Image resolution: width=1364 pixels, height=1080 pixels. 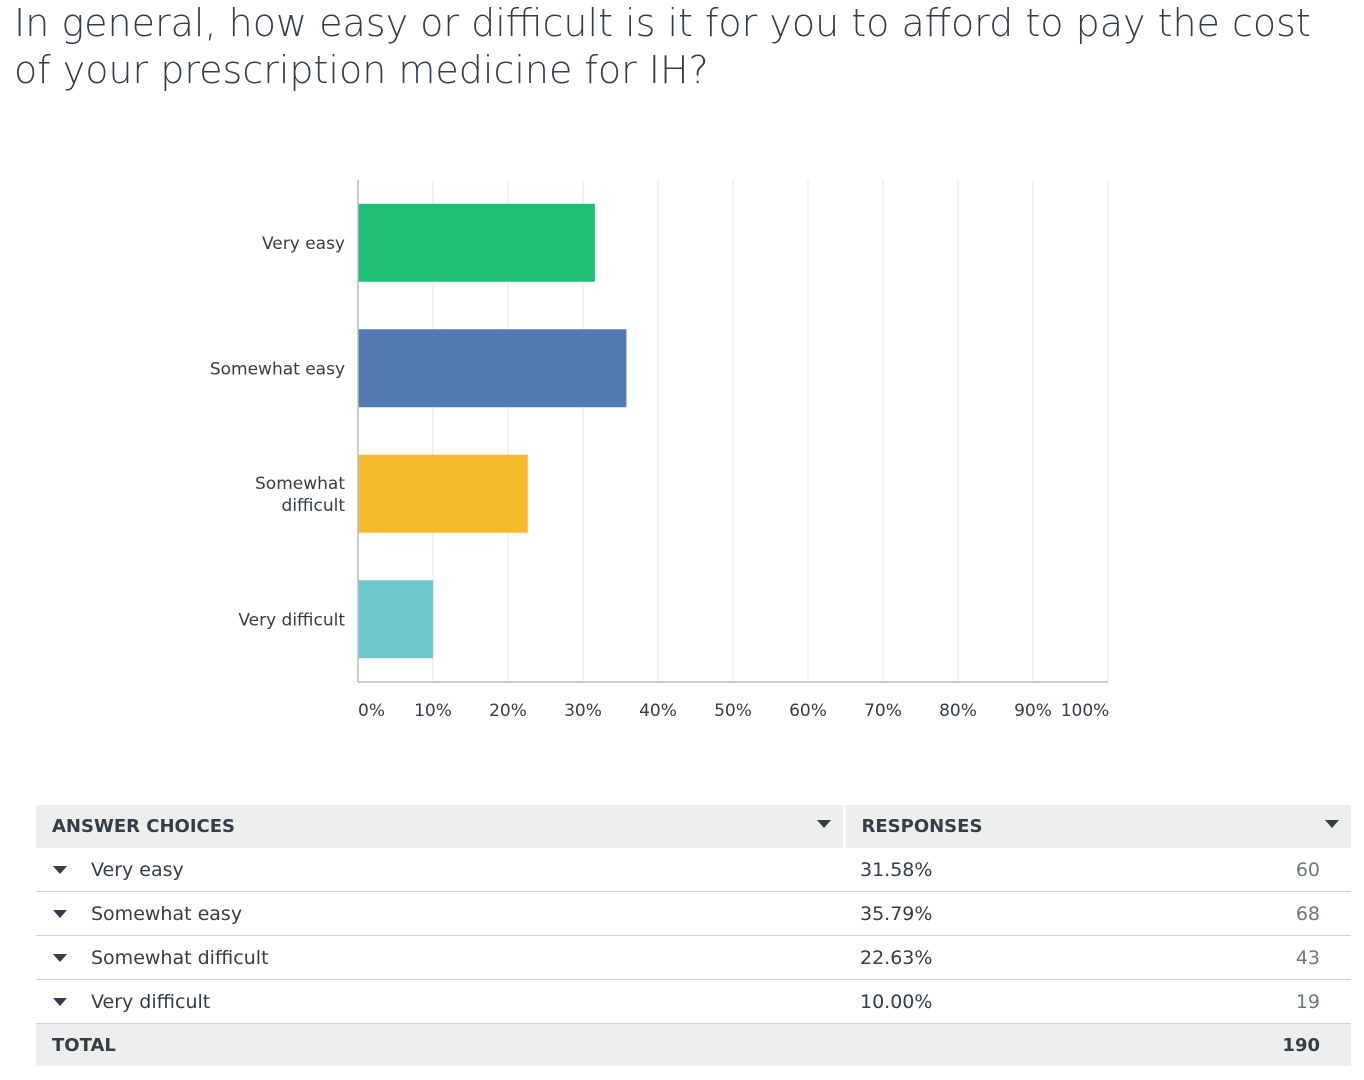 What do you see at coordinates (151, 1001) in the screenshot?
I see `answer-choice-label: Very difficult` at bounding box center [151, 1001].